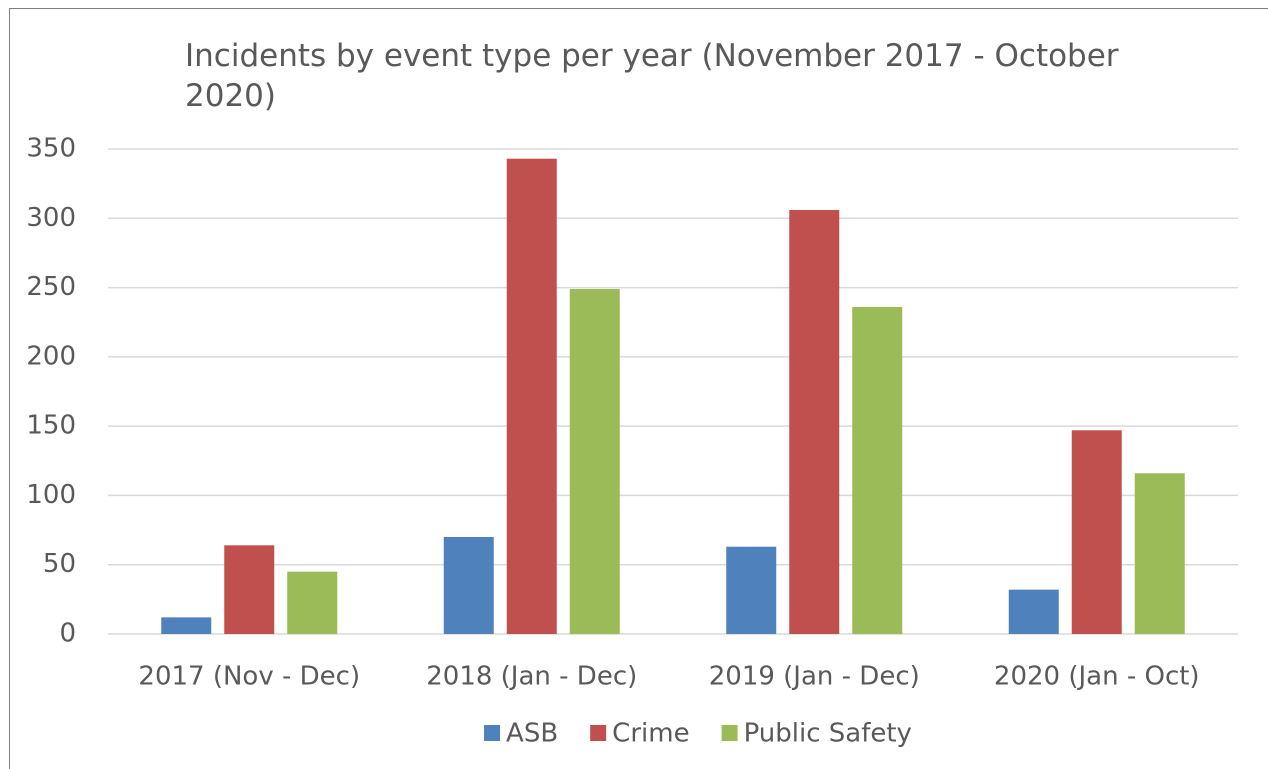 The height and width of the screenshot is (769, 1268). What do you see at coordinates (531, 677) in the screenshot?
I see `x-tick-label: 2018 (Jan - Dec)` at bounding box center [531, 677].